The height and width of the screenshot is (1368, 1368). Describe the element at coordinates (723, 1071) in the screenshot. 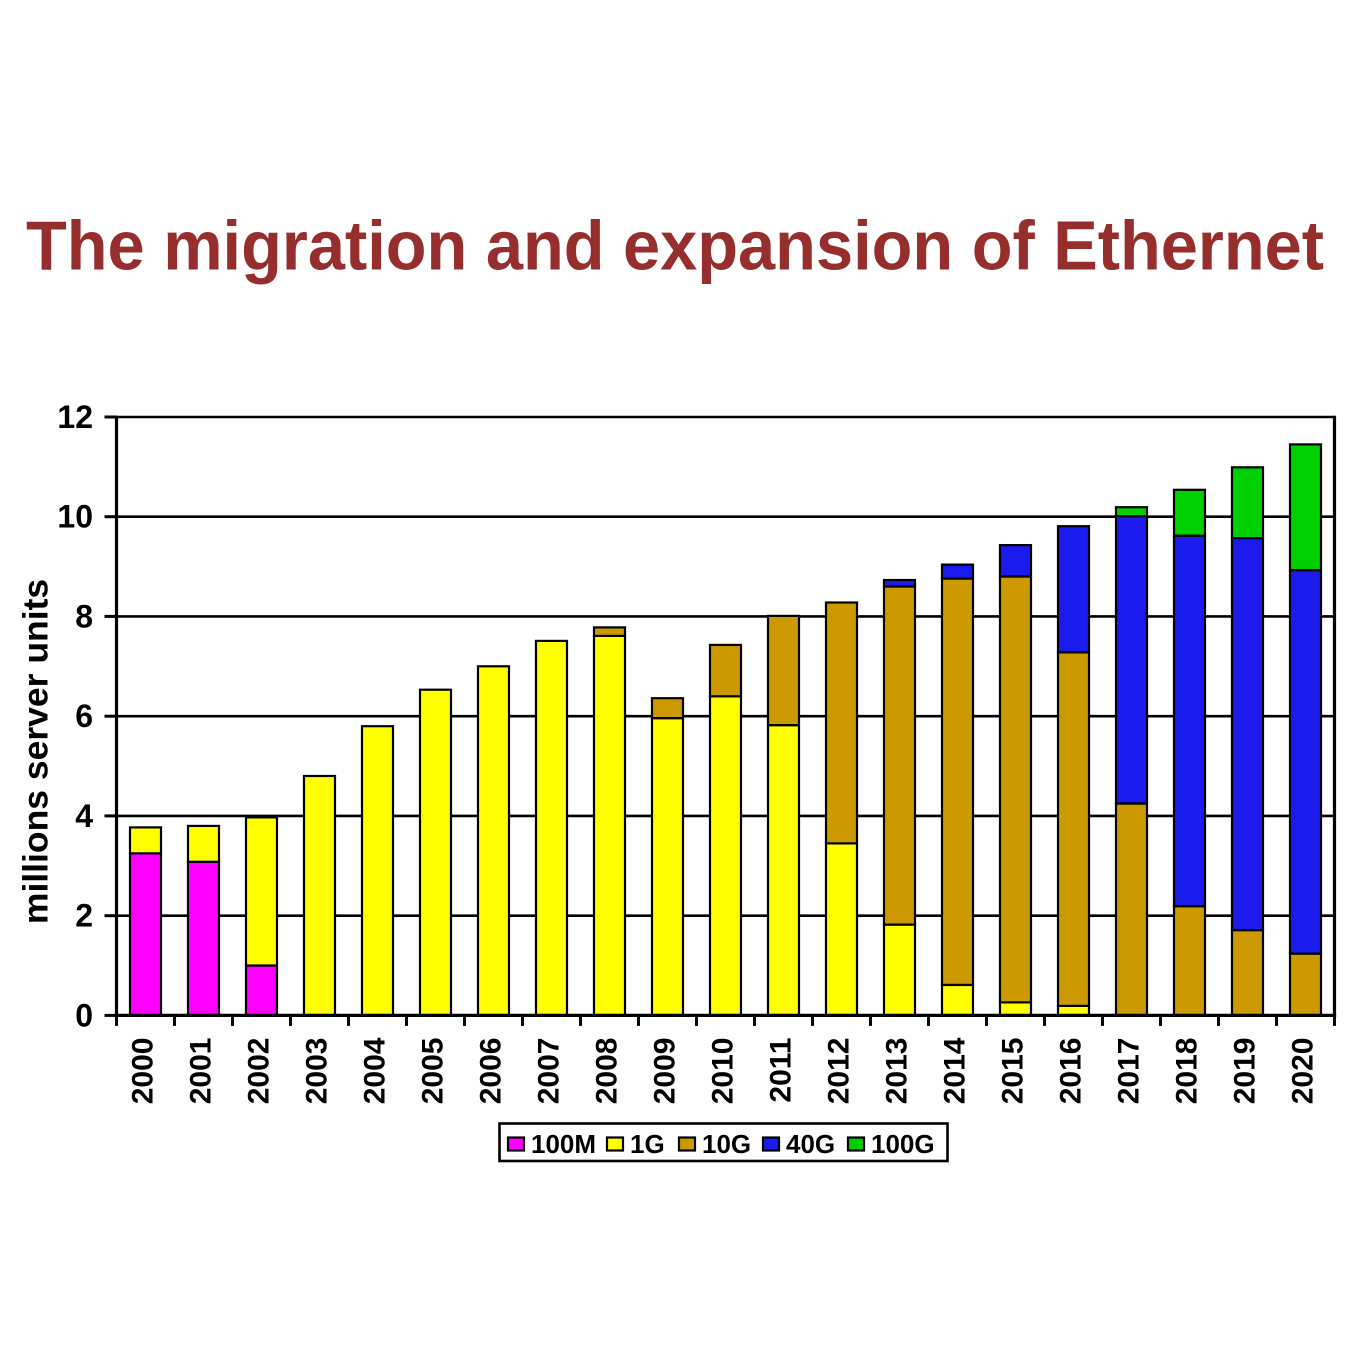

I see `svg-text: 2010` at that location.